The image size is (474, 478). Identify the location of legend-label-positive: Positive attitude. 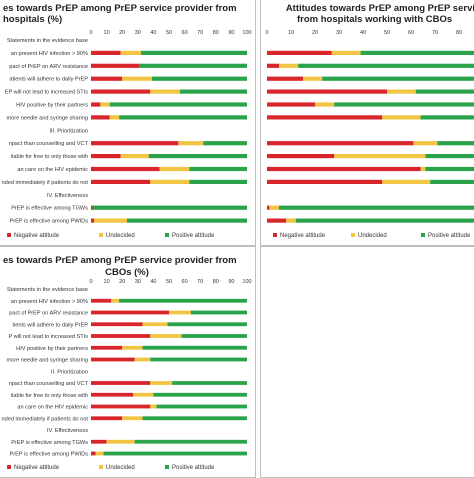
(193, 236).